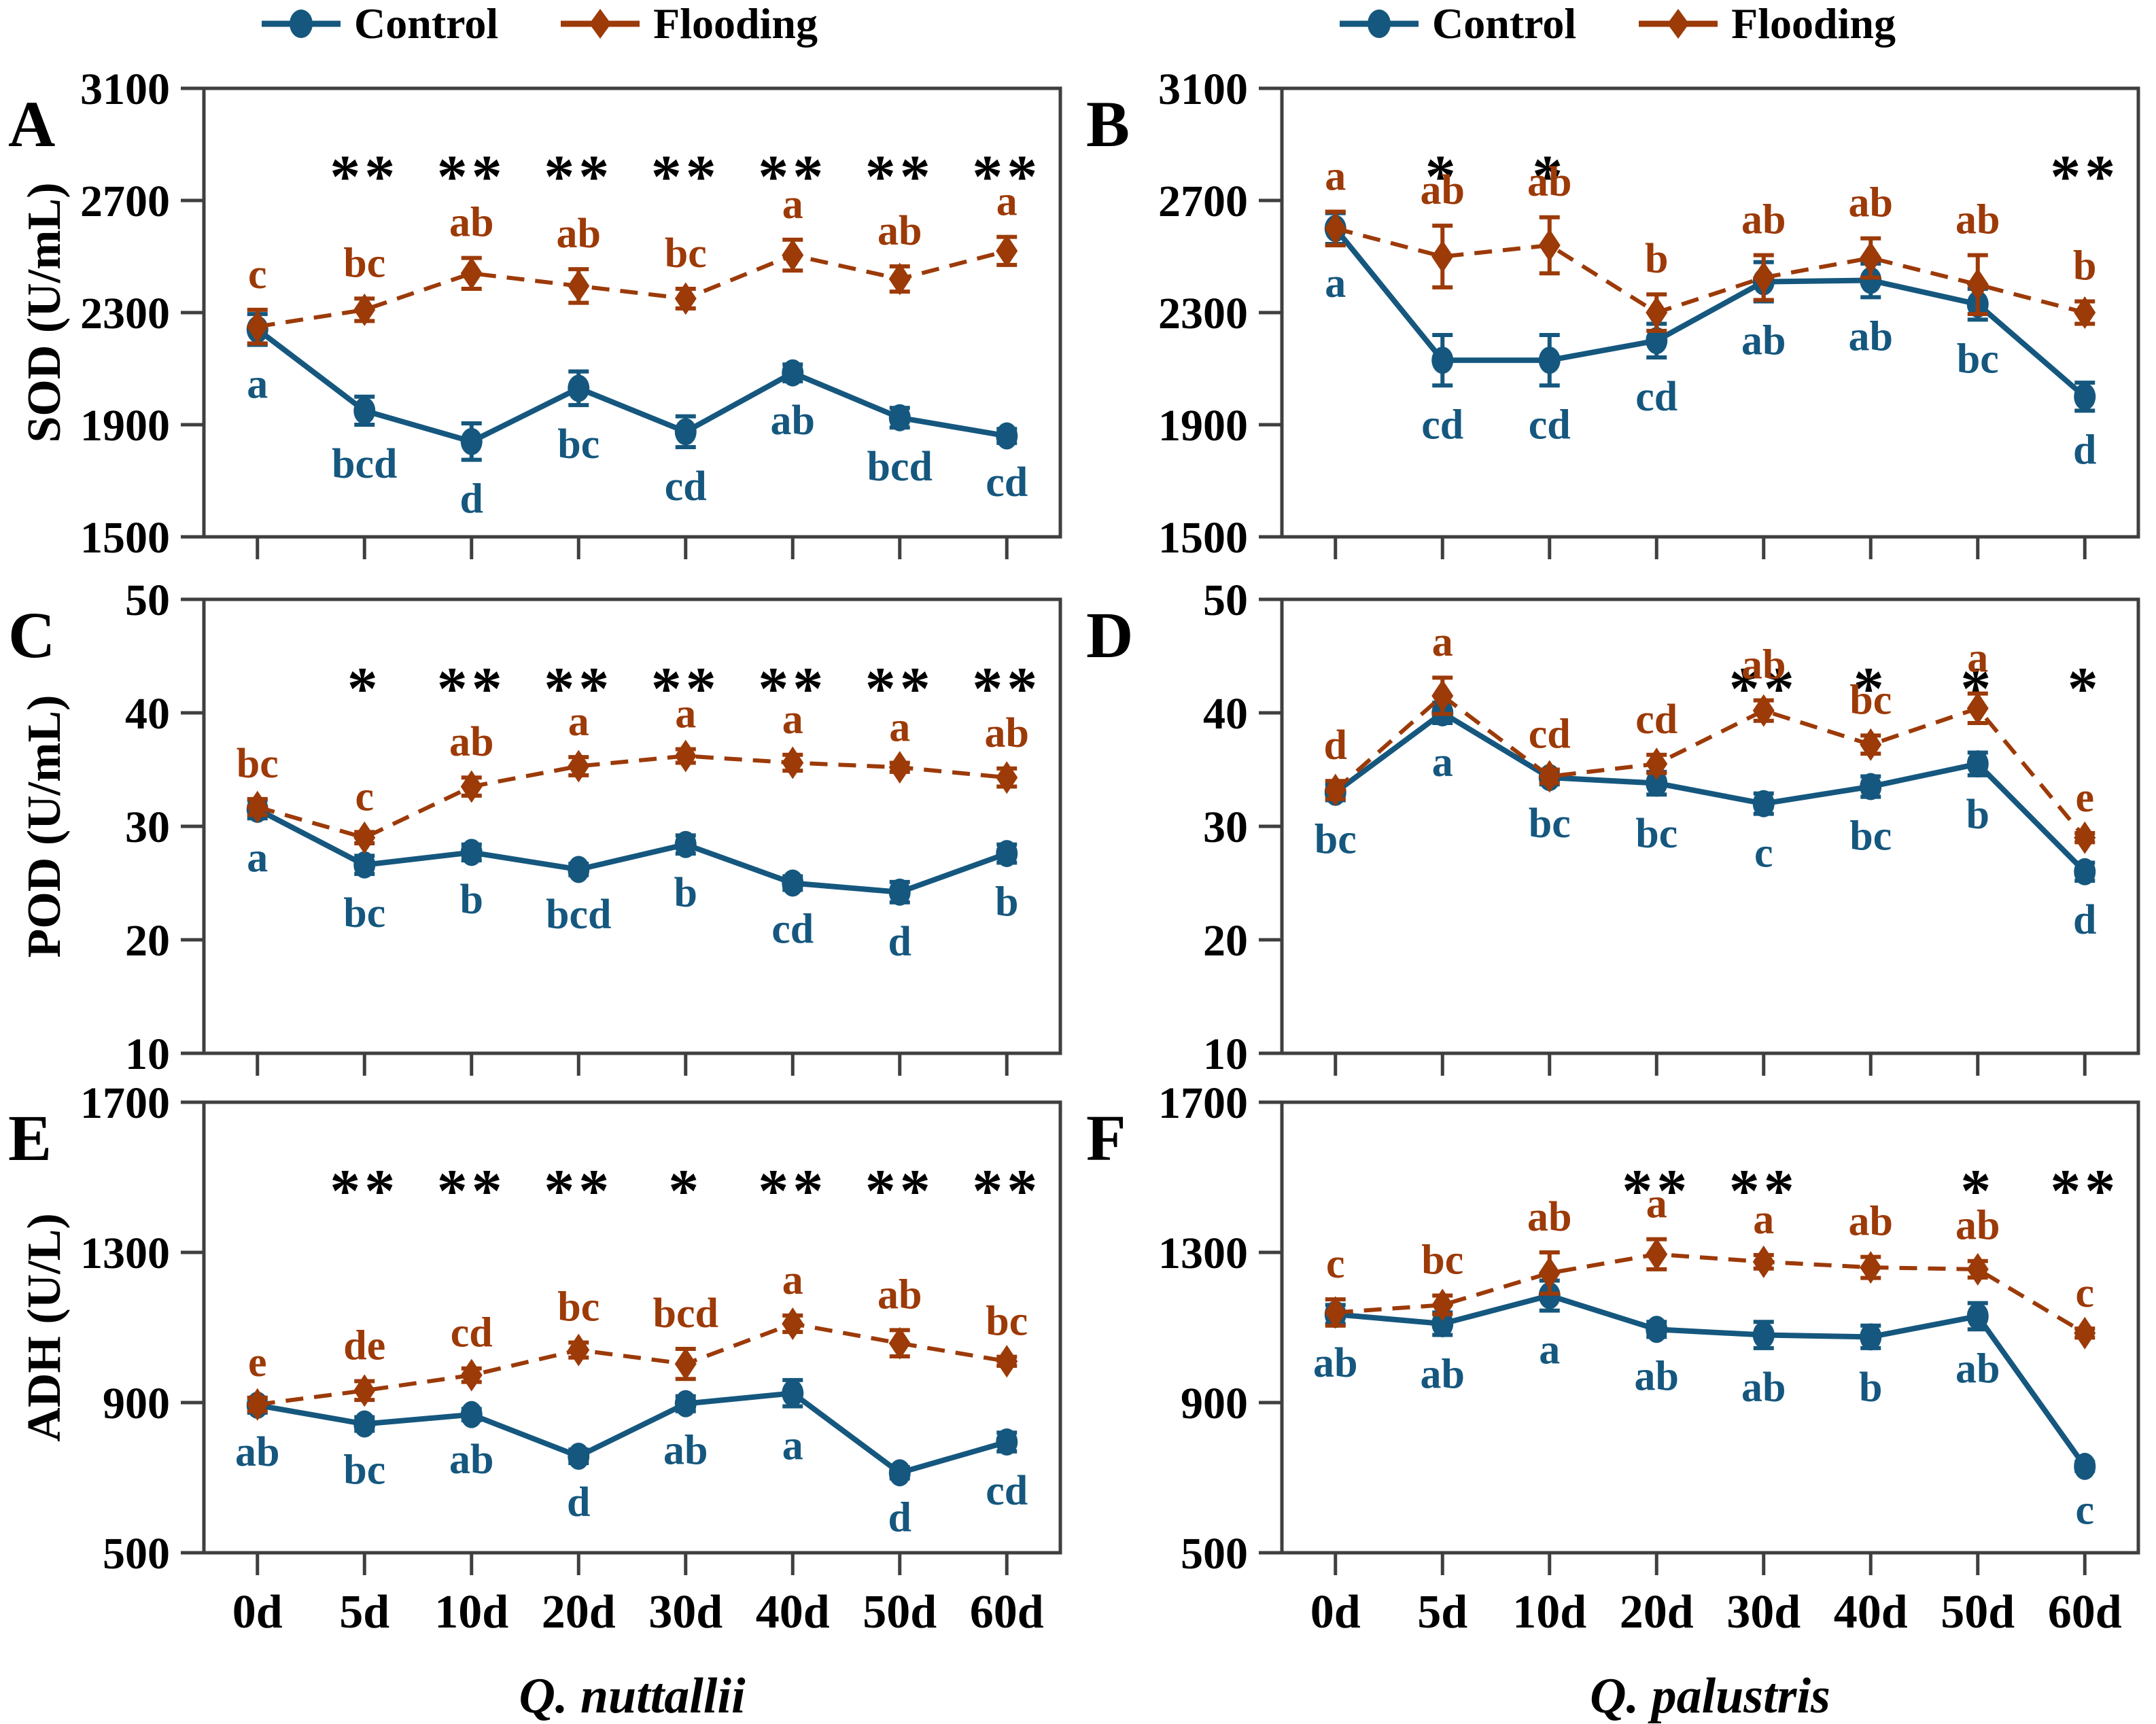 Image resolution: width=2156 pixels, height=1724 pixels. What do you see at coordinates (44, 1327) in the screenshot?
I see `y-axis-label: ADH (U/L)` at bounding box center [44, 1327].